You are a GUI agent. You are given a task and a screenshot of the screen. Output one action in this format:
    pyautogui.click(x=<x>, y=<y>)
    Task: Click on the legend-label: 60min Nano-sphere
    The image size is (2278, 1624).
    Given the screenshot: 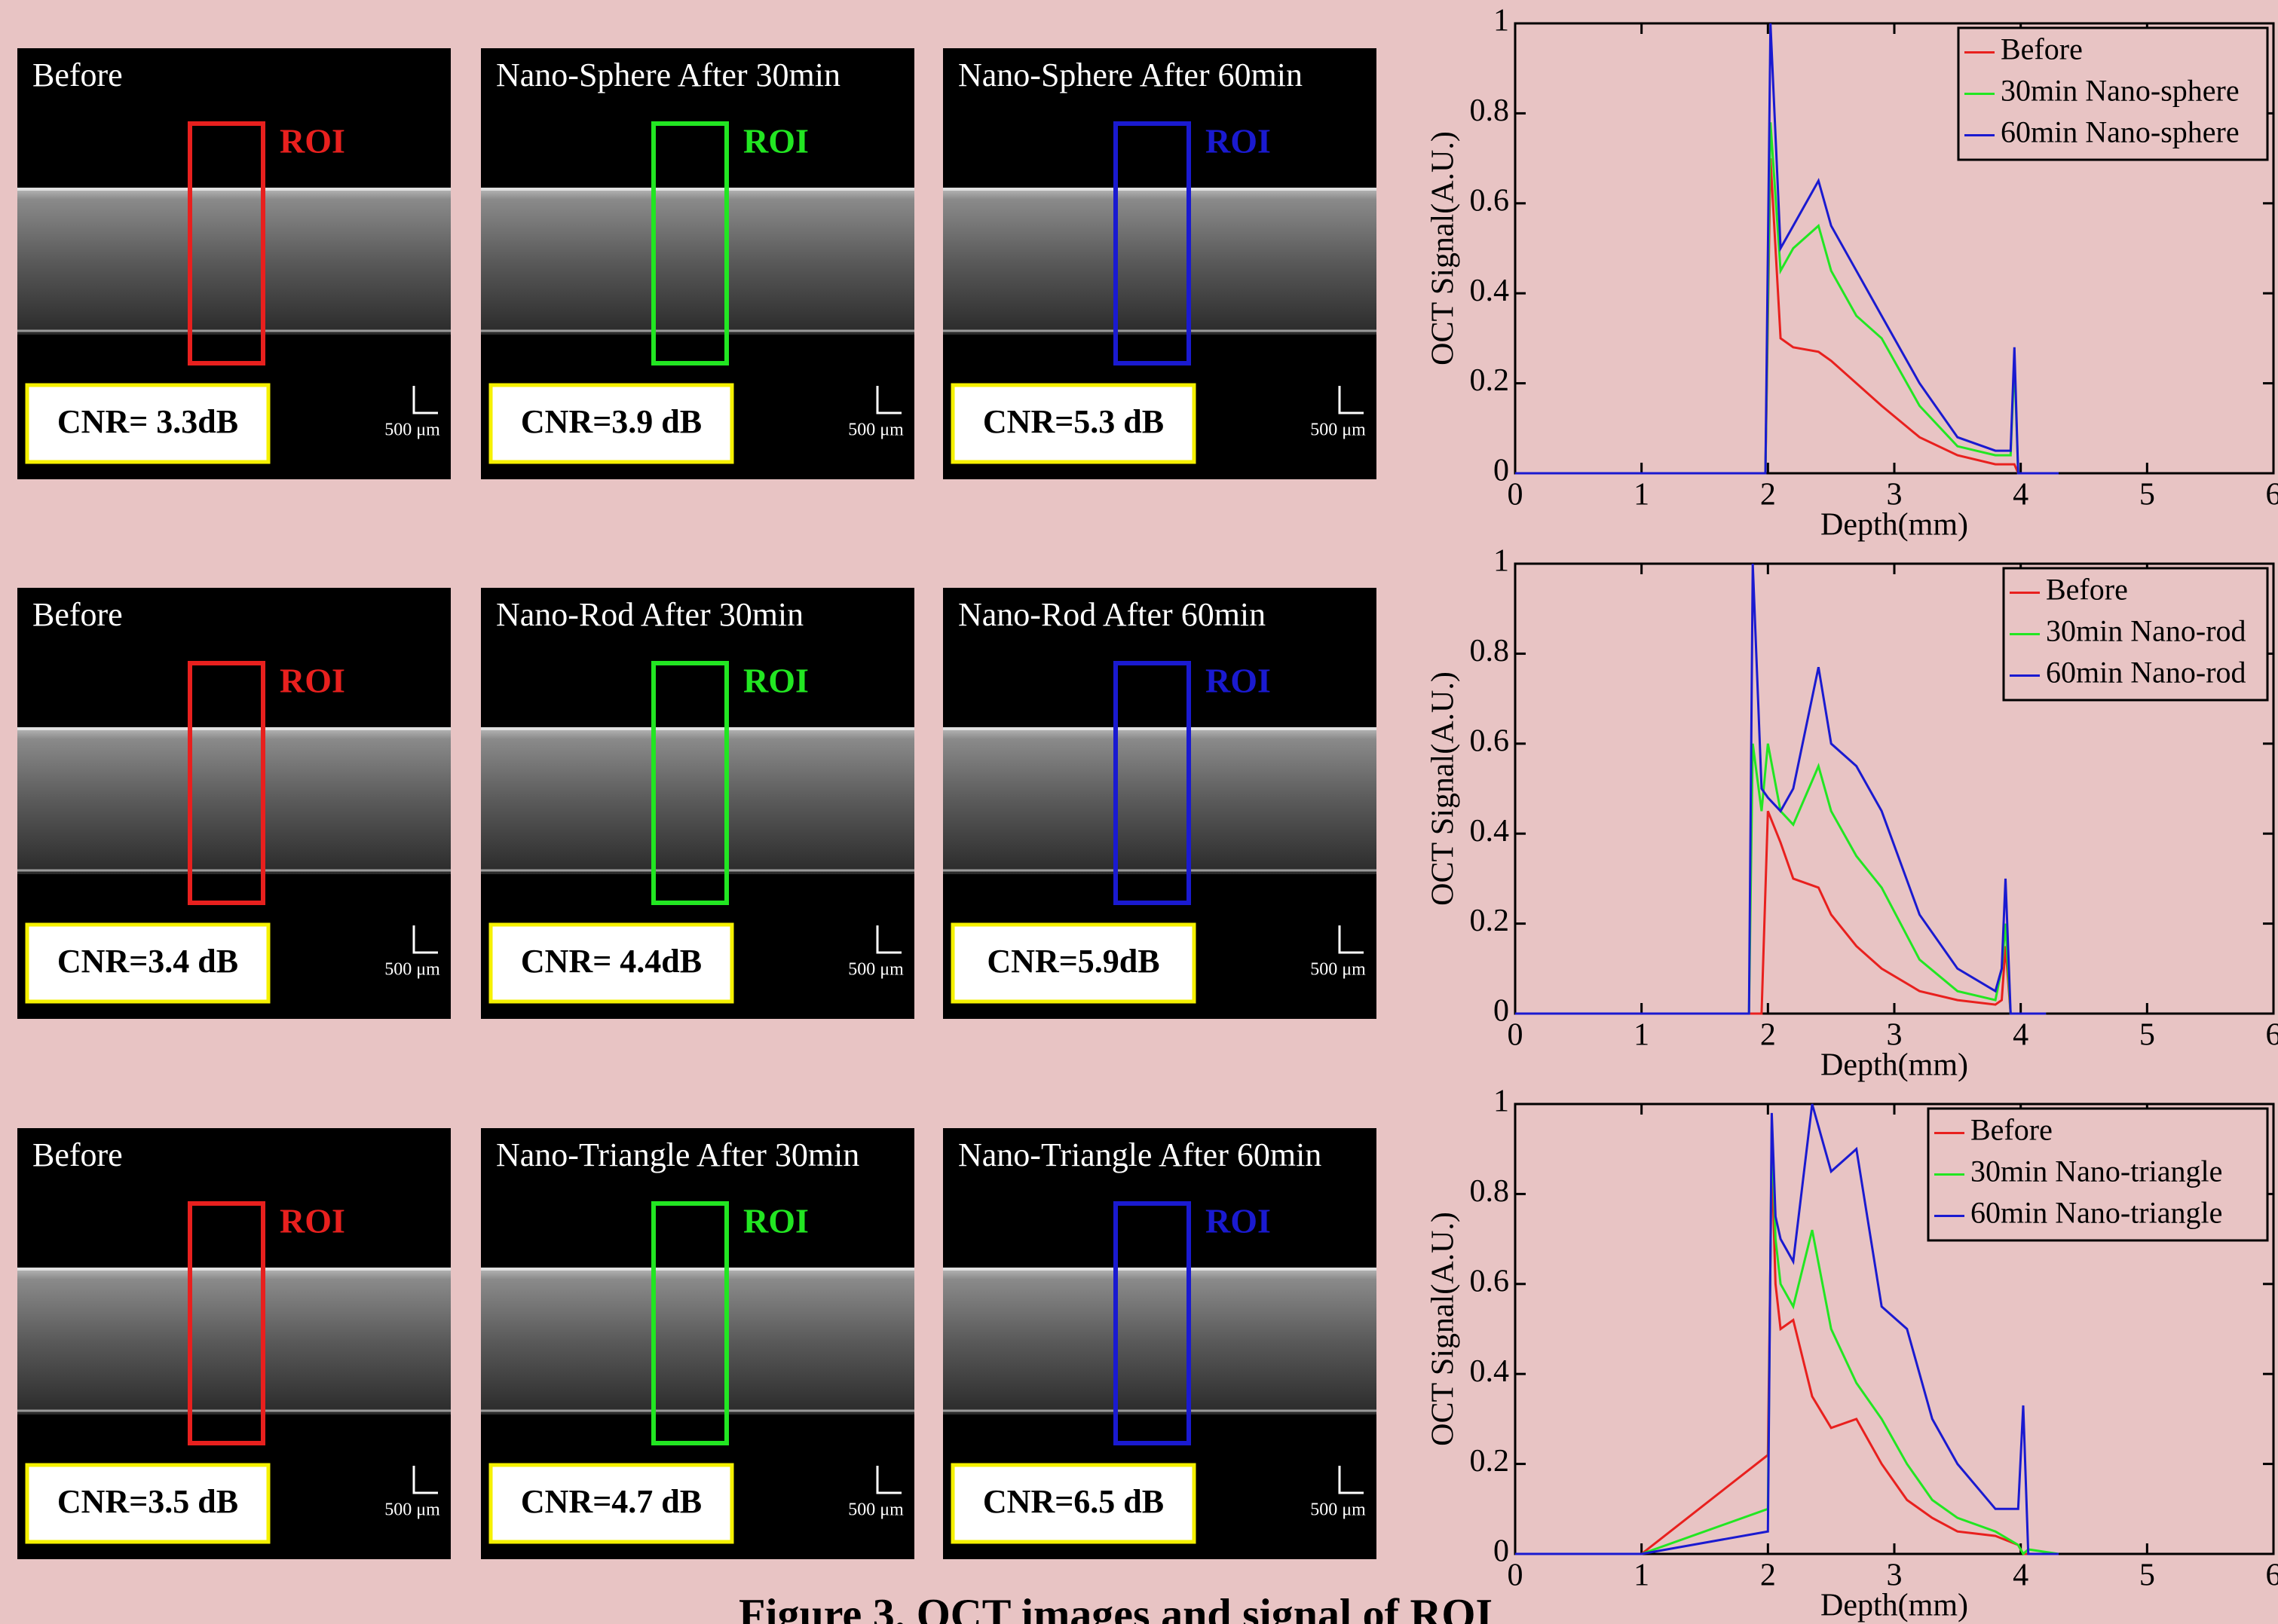 What is the action you would take?
    pyautogui.click(x=2120, y=132)
    